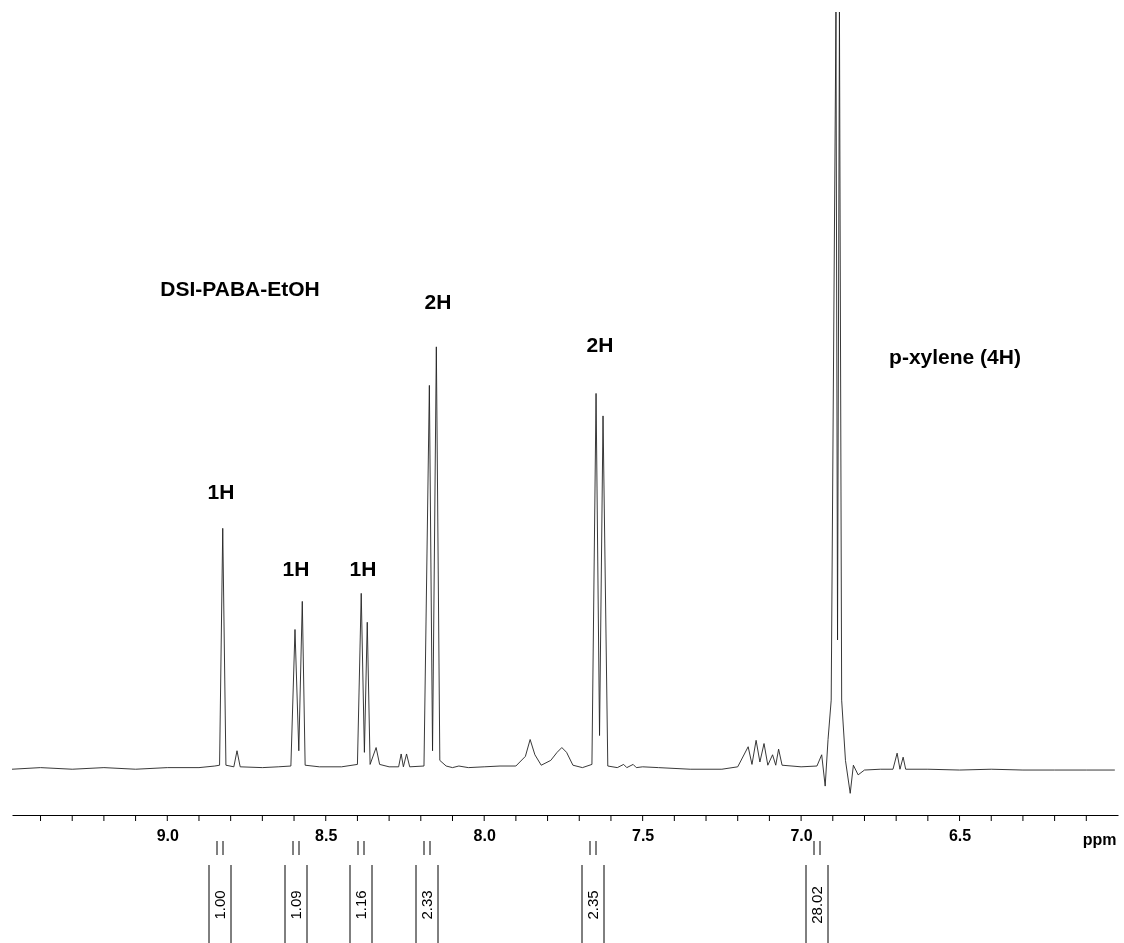 The image size is (1124, 943). I want to click on x-axis-title: ppm, so click(1099, 839).